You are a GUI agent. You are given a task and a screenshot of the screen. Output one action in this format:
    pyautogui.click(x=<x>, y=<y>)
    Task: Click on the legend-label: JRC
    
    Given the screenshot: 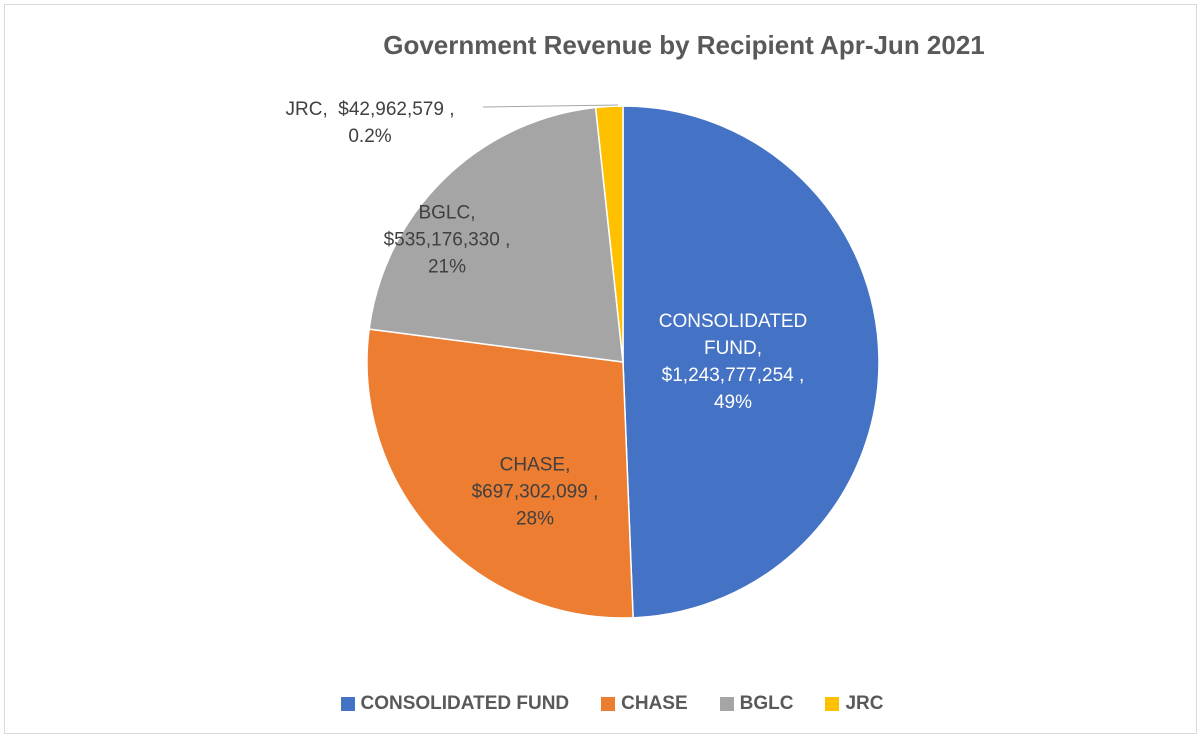 What is the action you would take?
    pyautogui.click(x=864, y=703)
    